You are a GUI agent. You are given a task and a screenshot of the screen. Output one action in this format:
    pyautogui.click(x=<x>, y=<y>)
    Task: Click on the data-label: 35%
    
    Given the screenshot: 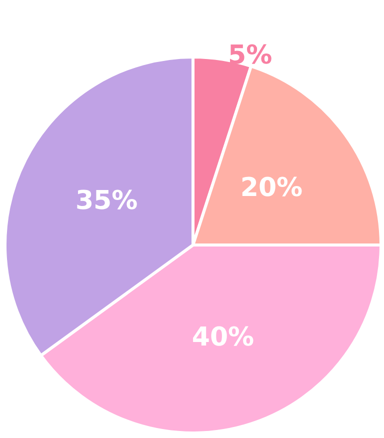 What is the action you would take?
    pyautogui.click(x=106, y=201)
    